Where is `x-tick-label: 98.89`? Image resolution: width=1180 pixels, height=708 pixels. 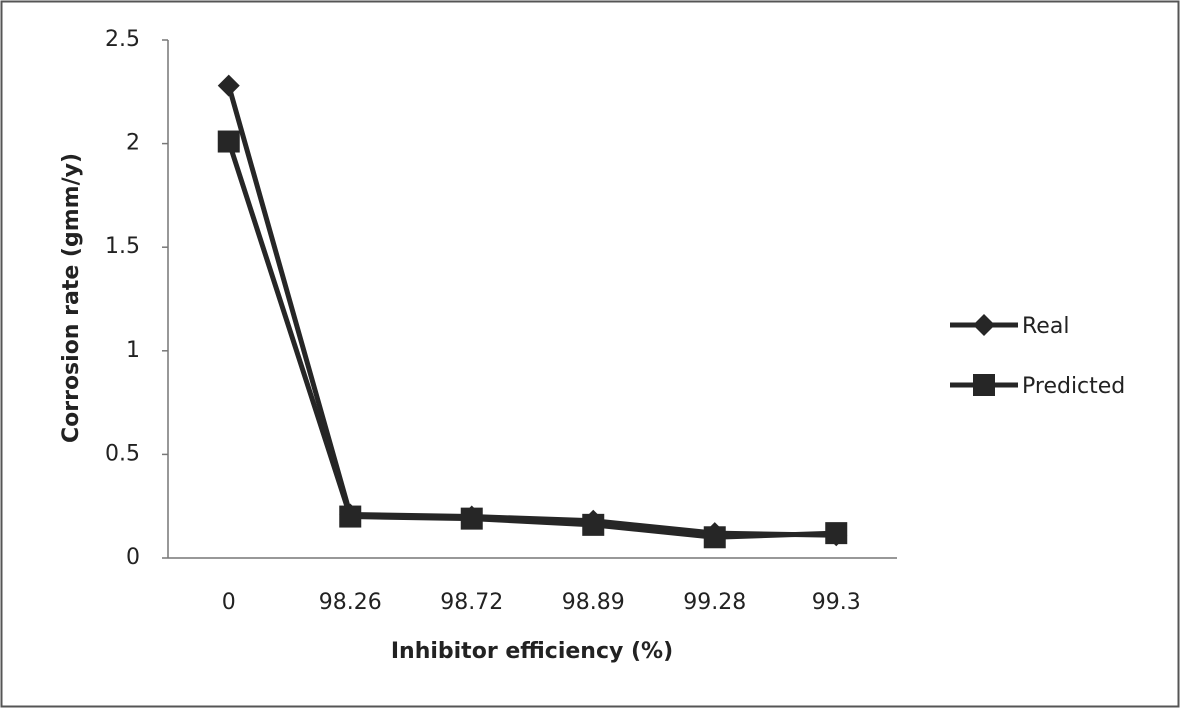
x-tick-label: 98.89 is located at coordinates (593, 602).